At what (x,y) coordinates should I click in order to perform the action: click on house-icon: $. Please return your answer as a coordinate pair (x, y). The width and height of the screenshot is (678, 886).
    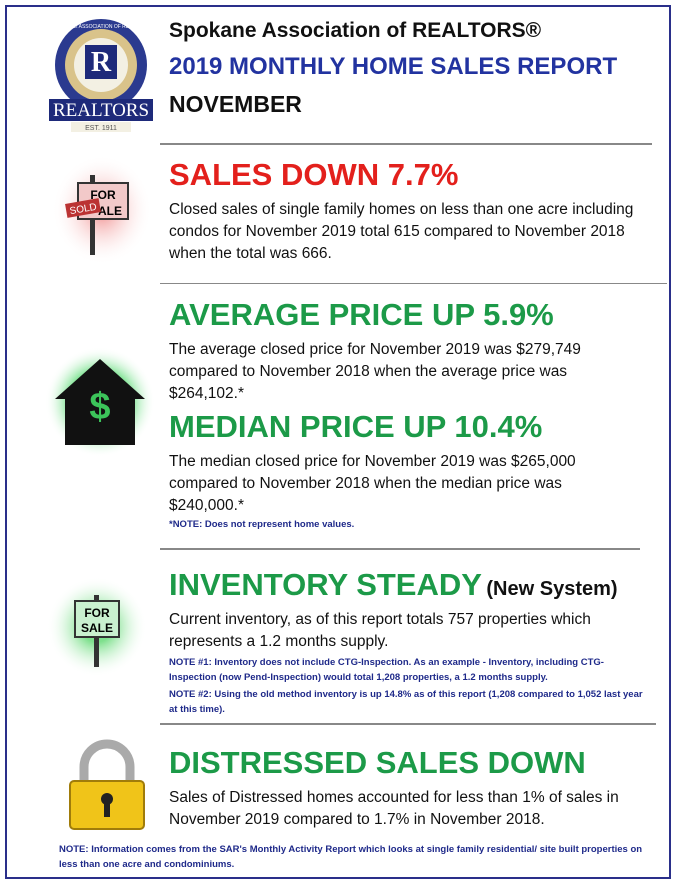
    Looking at the image, I should click on (100, 402).